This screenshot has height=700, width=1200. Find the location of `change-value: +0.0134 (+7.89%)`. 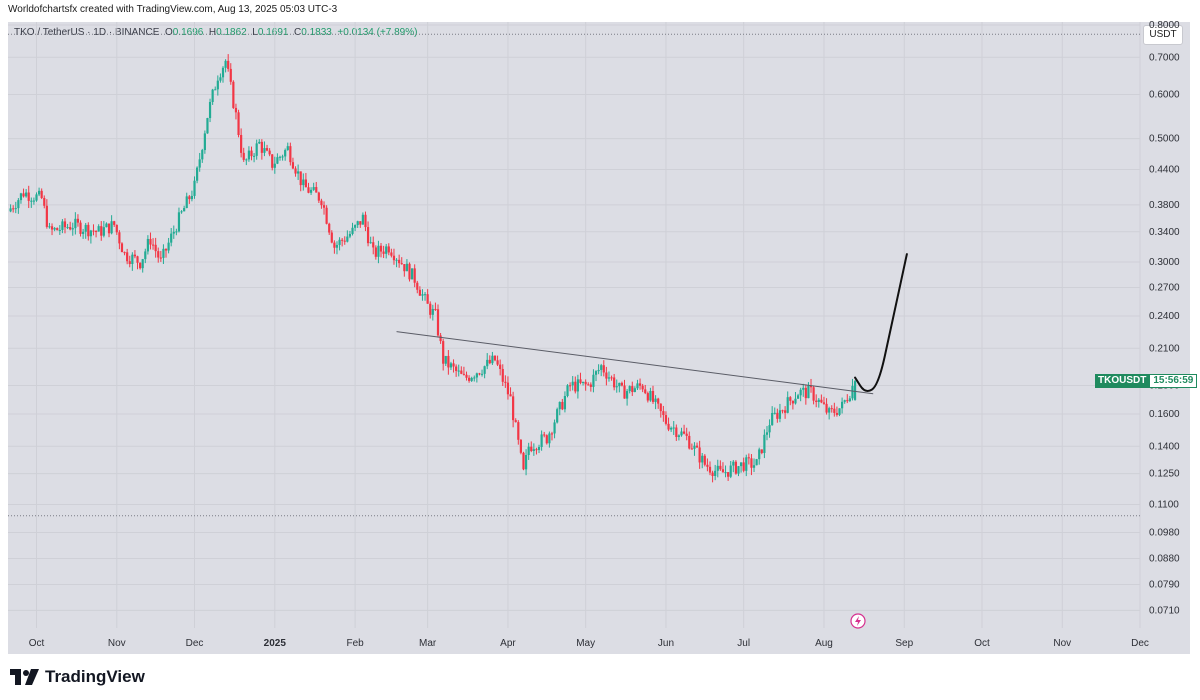

change-value: +0.0134 (+7.89%) is located at coordinates (377, 32).